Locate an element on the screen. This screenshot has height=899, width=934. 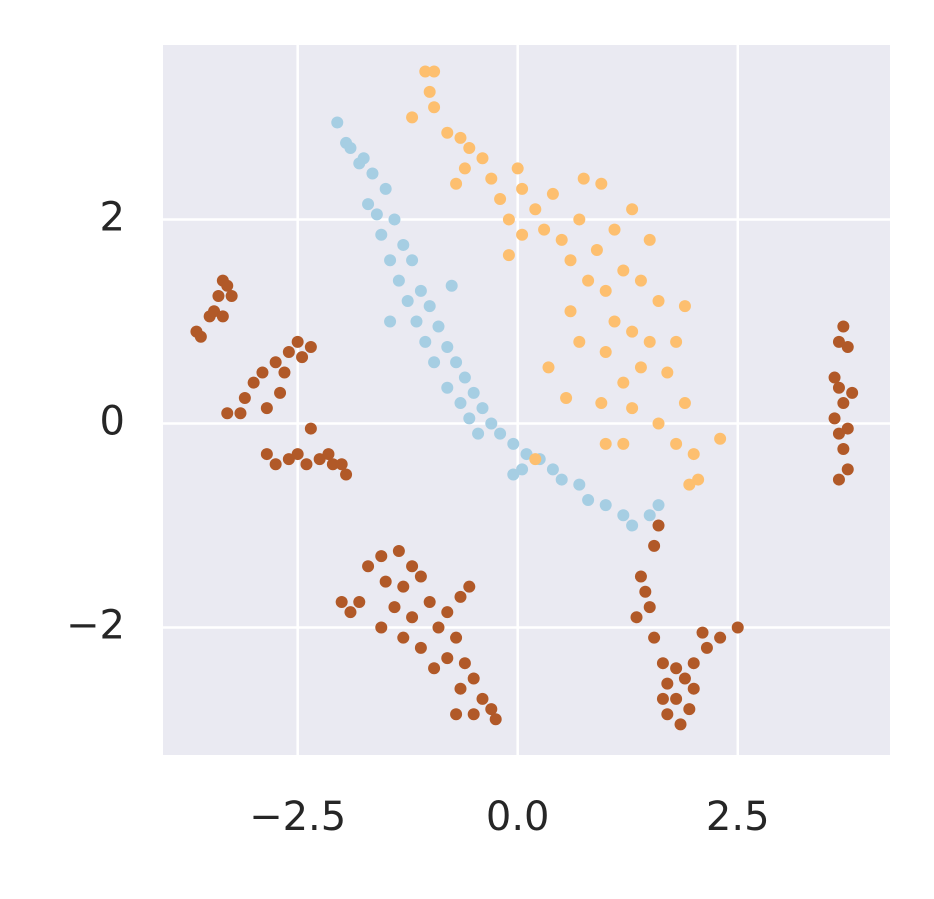
y-tick-label: −2 is located at coordinates (95, 625).